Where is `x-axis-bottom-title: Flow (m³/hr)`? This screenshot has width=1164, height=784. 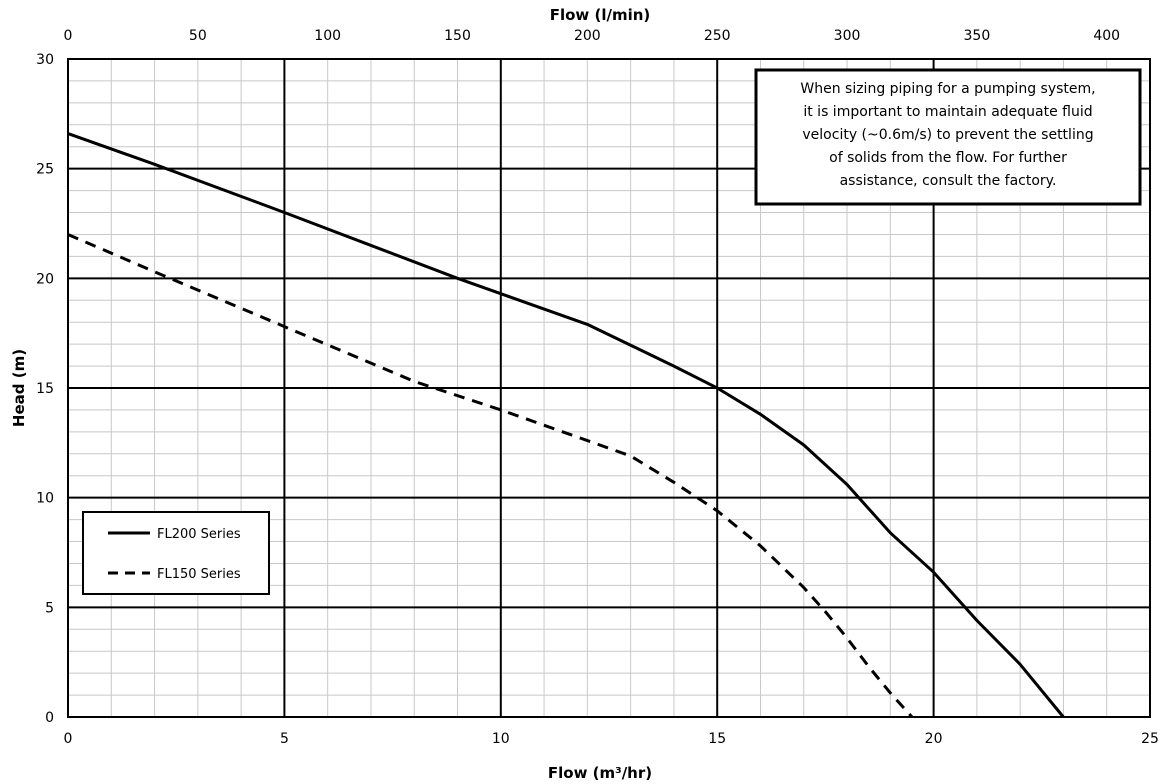 x-axis-bottom-title: Flow (m³/hr) is located at coordinates (600, 773).